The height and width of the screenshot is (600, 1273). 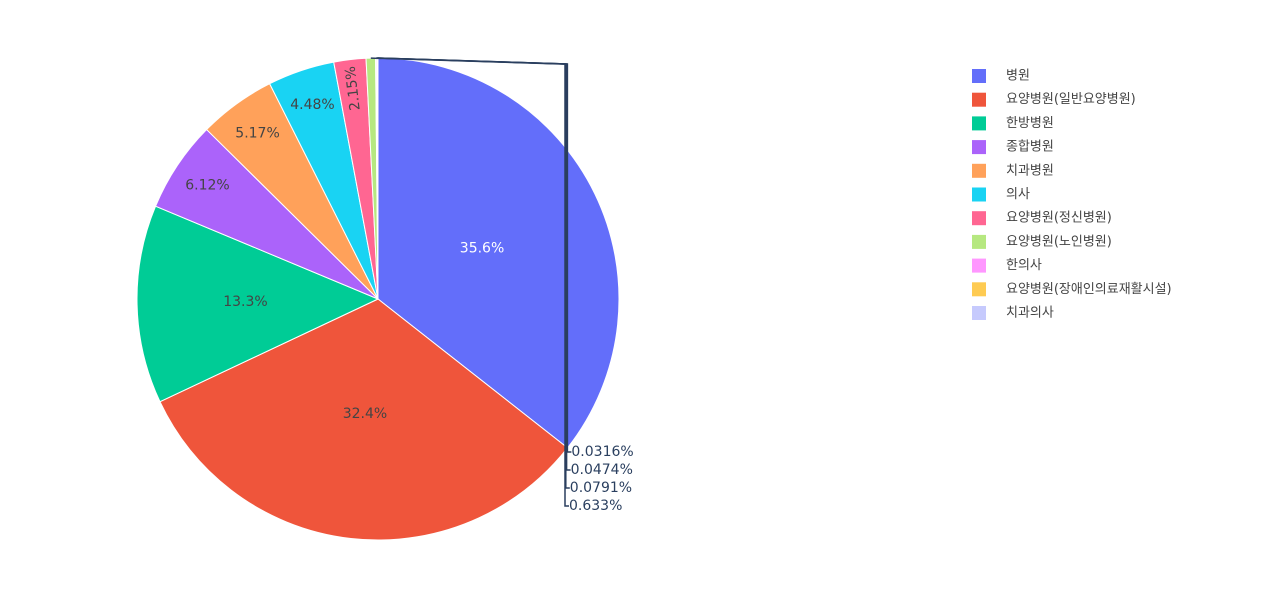 I want to click on legend-label-10: 치과의사, so click(x=1030, y=313).